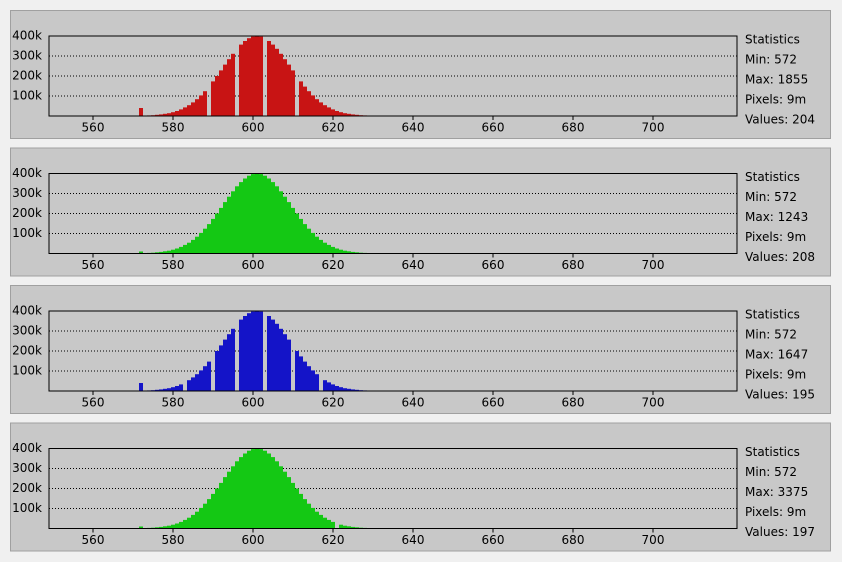 Image resolution: width=842 pixels, height=562 pixels. I want to click on x-tick-label: 560, so click(93, 128).